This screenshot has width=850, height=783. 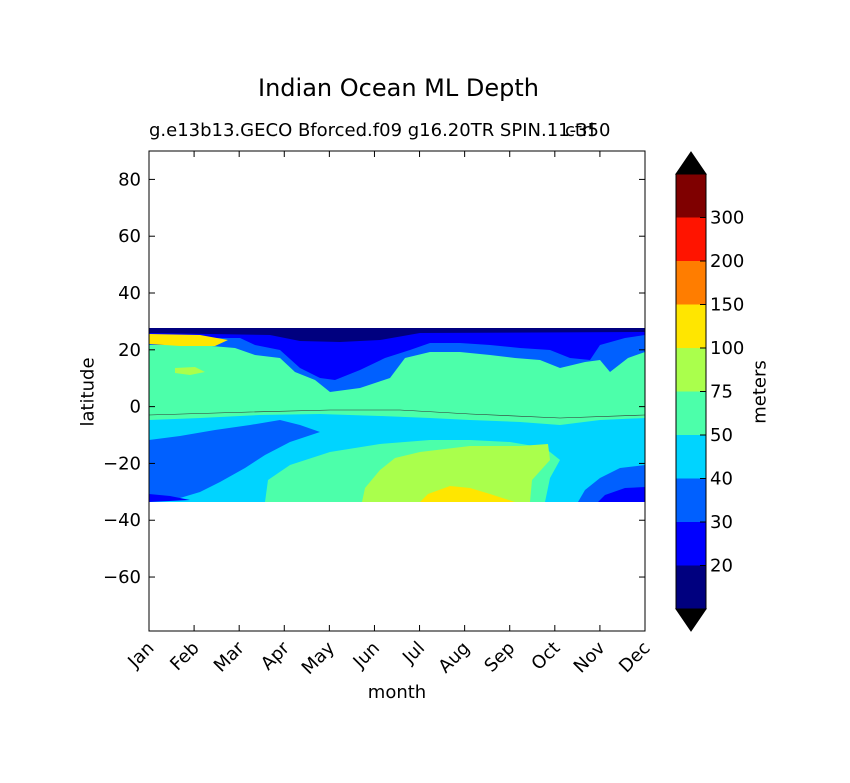 I want to click on colorbar-tick-label: 200, so click(x=727, y=261).